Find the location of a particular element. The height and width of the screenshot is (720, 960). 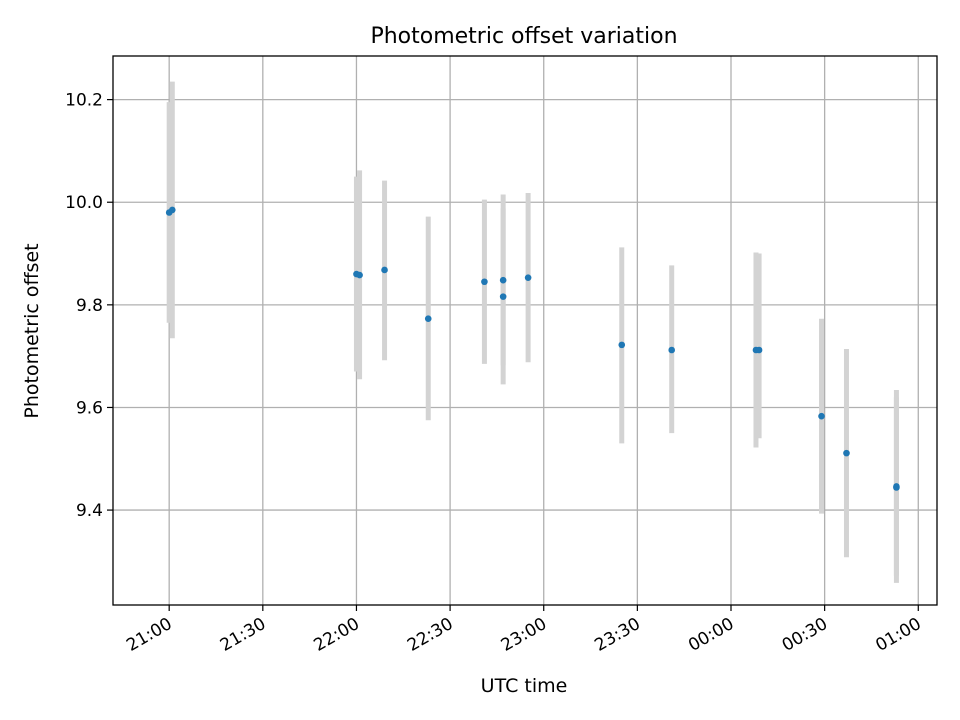

x-tick-label: 21:00 is located at coordinates (149, 635).